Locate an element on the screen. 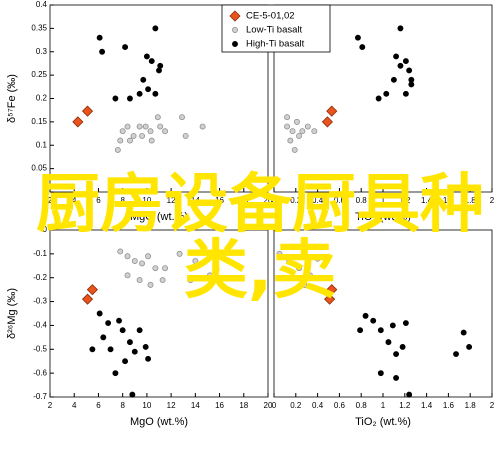 This screenshot has height=457, width=500. y-tick-label: -0.6 is located at coordinates (40, 372).